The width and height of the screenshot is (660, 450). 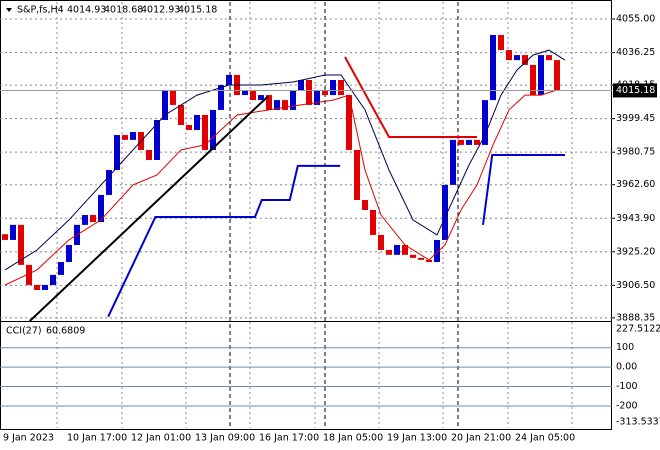 I want to click on y-tick-label: 3980.75, so click(x=635, y=152).